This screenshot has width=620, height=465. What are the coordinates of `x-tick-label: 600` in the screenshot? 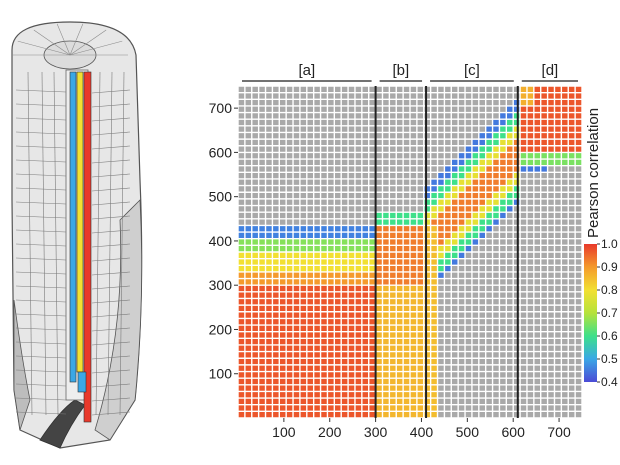 It's located at (514, 432).